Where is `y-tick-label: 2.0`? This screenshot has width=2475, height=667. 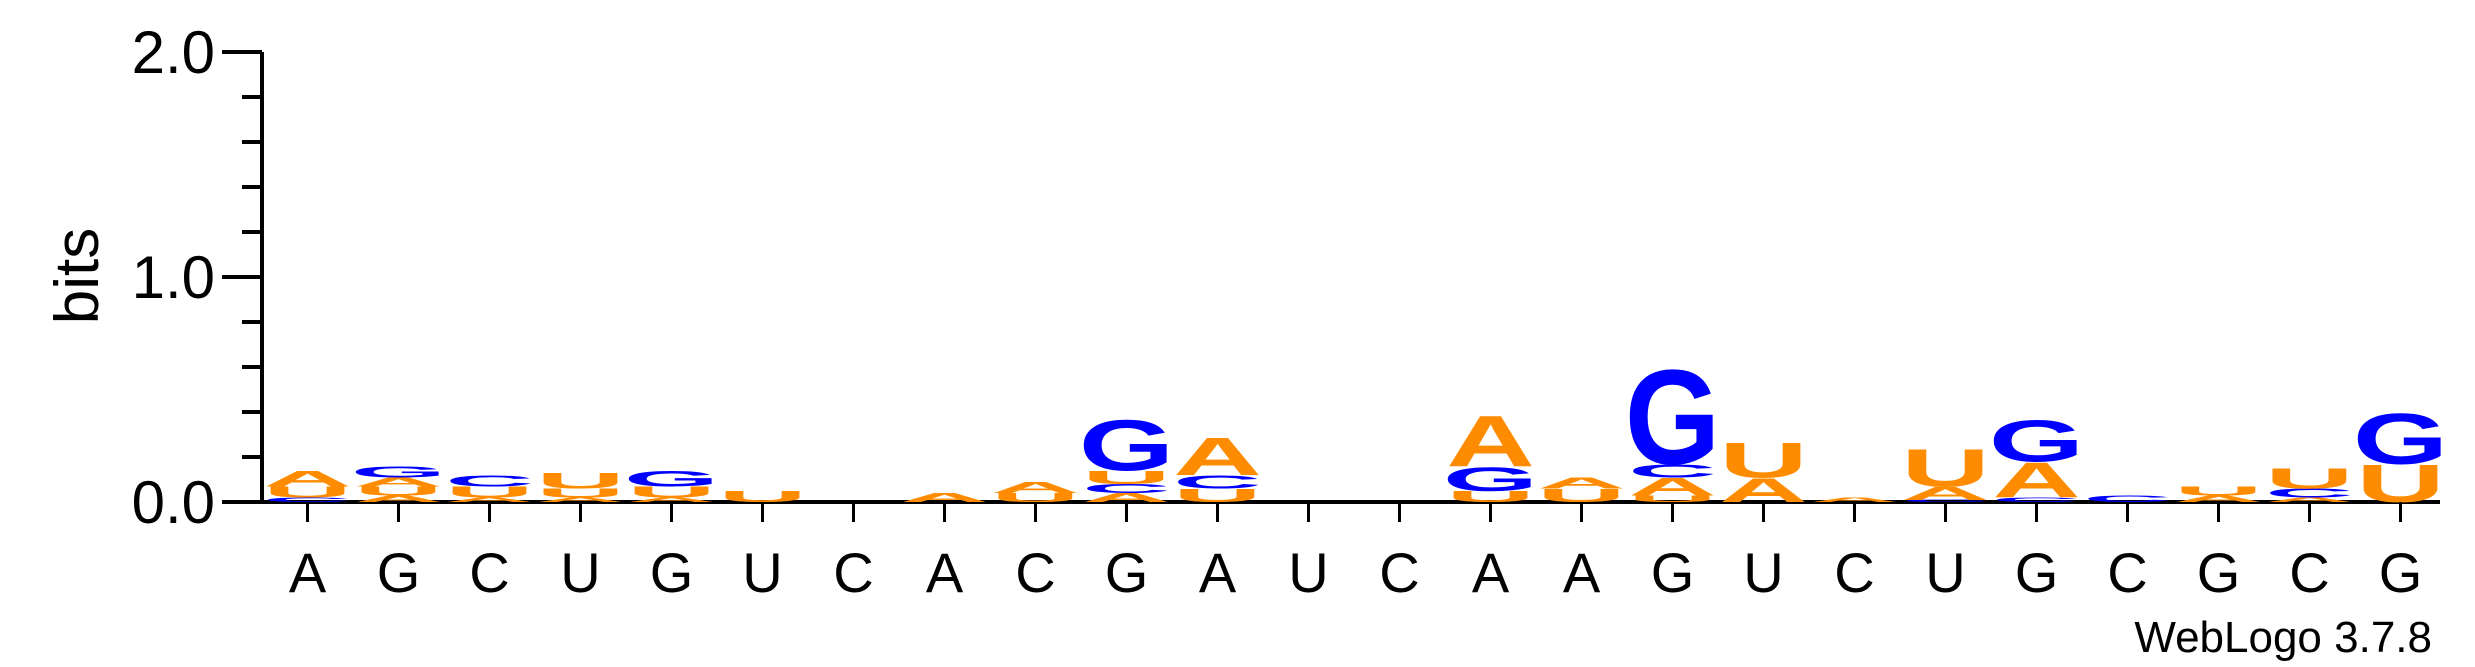 y-tick-label: 2.0 is located at coordinates (173, 52).